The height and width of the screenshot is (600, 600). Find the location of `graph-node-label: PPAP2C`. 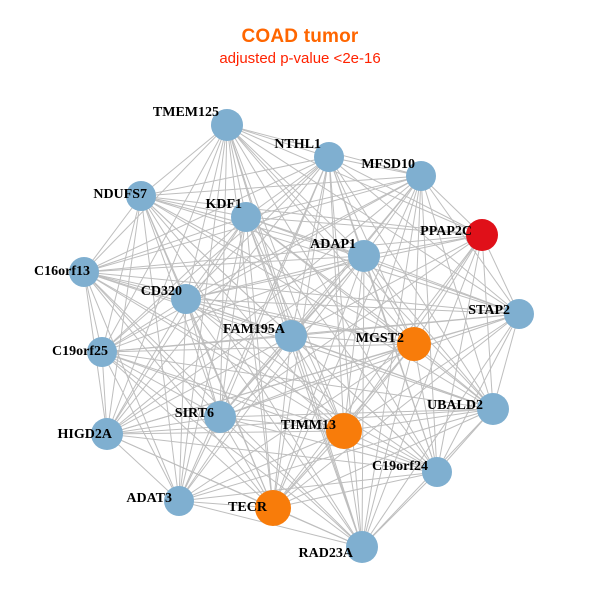

graph-node-label: PPAP2C is located at coordinates (446, 231).